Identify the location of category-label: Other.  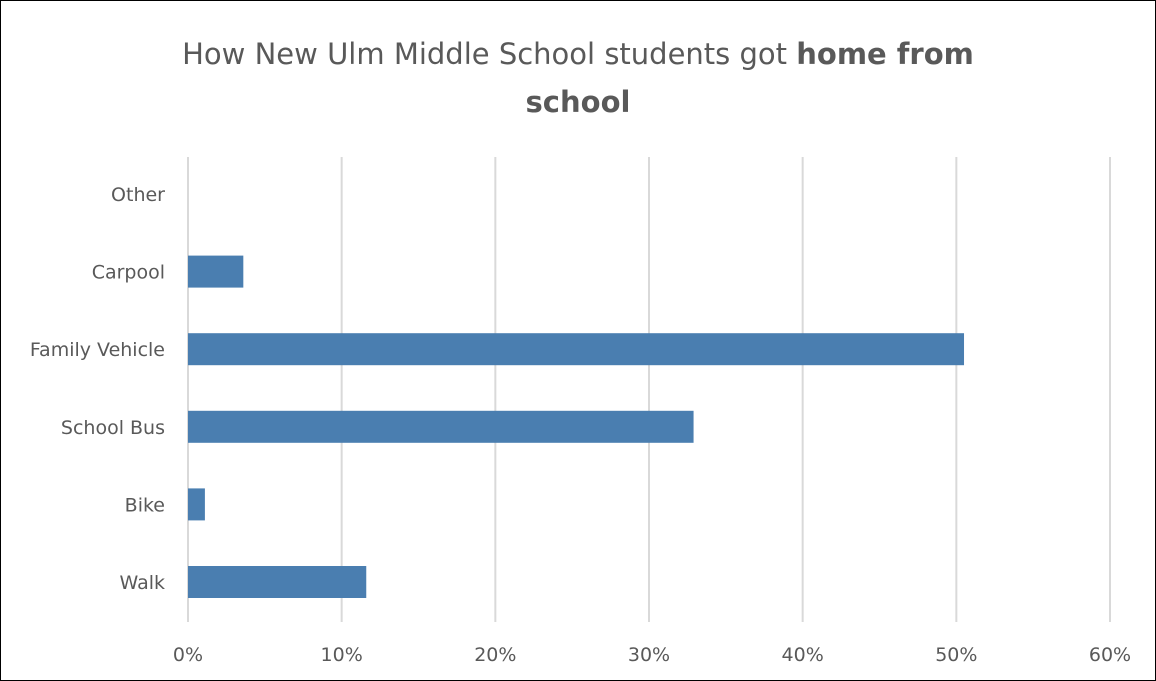
(138, 195).